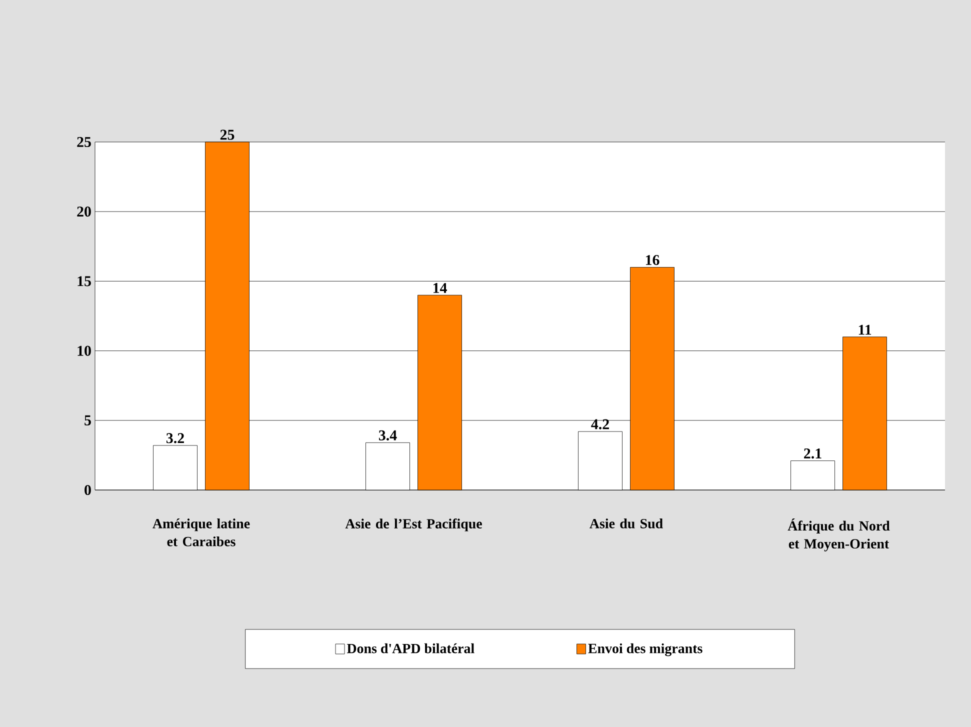 The image size is (971, 727). What do you see at coordinates (175, 438) in the screenshot?
I see `data-label: 3.2` at bounding box center [175, 438].